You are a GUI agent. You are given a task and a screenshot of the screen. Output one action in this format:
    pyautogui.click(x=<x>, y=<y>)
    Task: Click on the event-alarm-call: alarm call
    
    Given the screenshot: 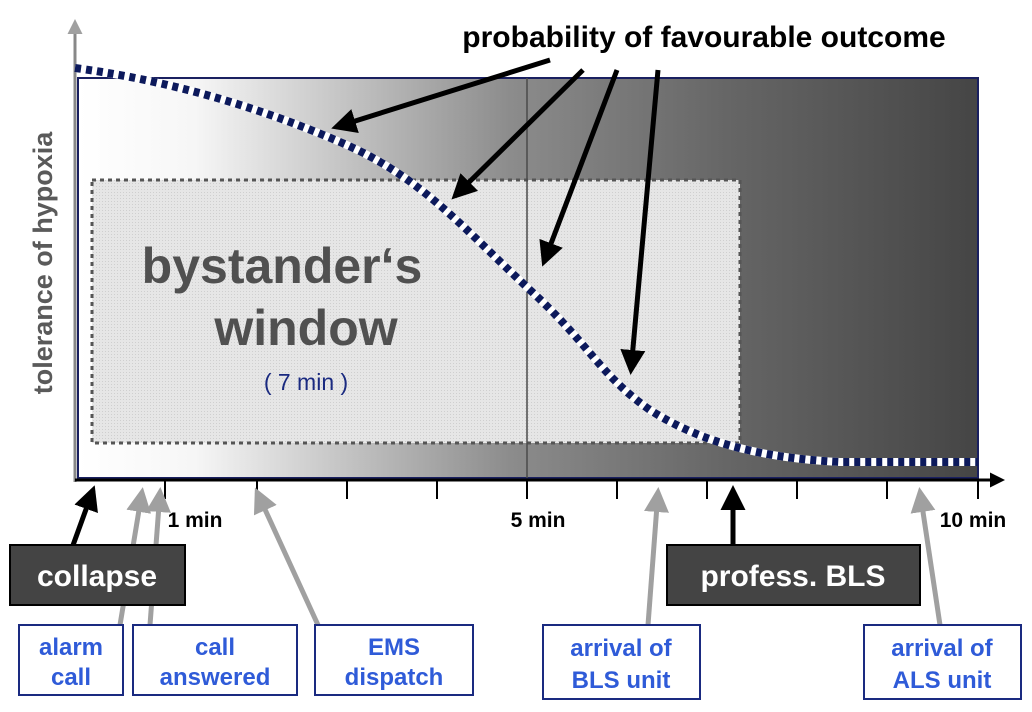 What is the action you would take?
    pyautogui.click(x=71, y=660)
    